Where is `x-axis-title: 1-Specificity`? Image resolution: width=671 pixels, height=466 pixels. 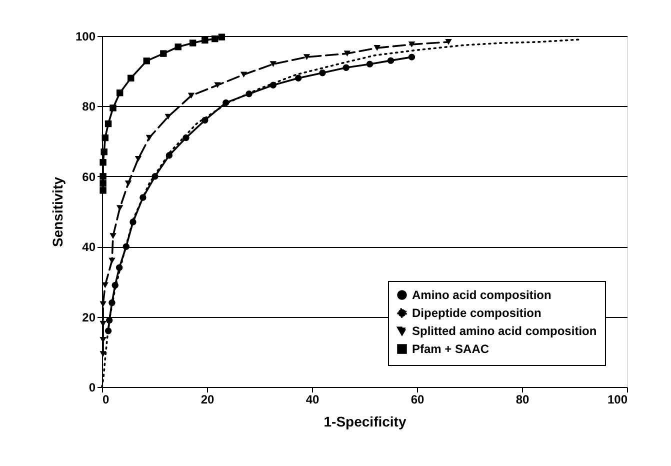 x-axis-title: 1-Specificity is located at coordinates (365, 422).